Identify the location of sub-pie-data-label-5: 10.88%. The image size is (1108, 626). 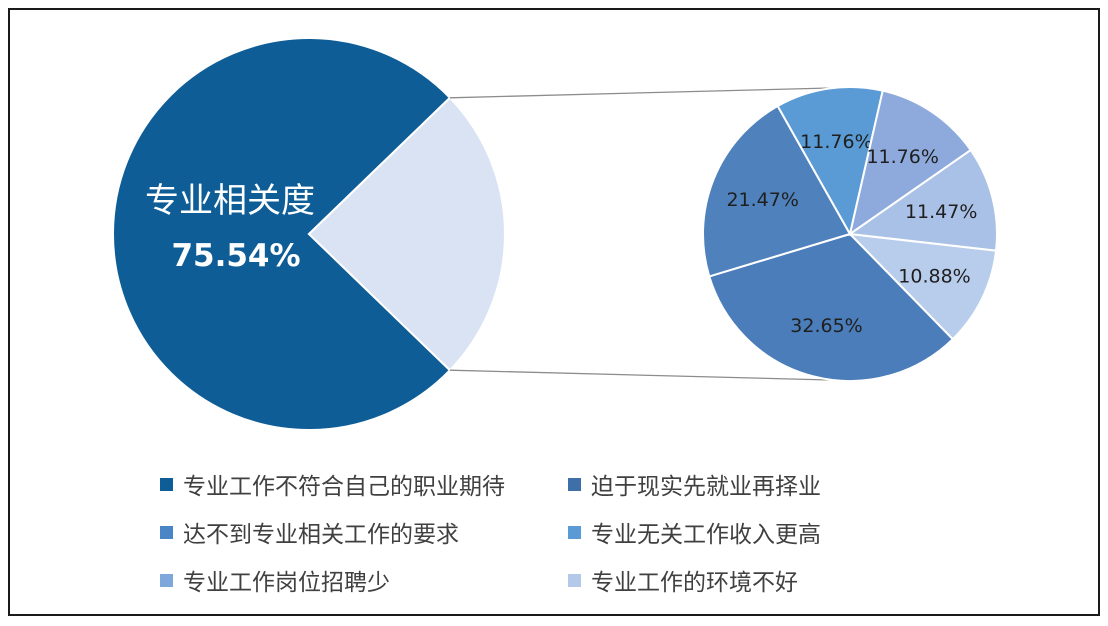
(934, 276).